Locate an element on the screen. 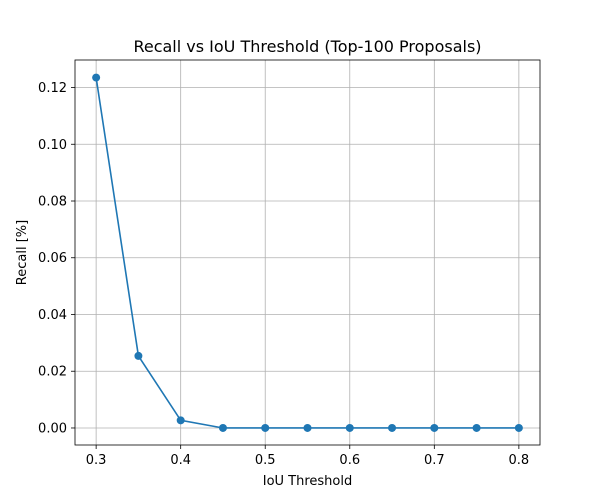 Image resolution: width=600 pixels, height=500 pixels. x-tick-label: 0.6 is located at coordinates (349, 460).